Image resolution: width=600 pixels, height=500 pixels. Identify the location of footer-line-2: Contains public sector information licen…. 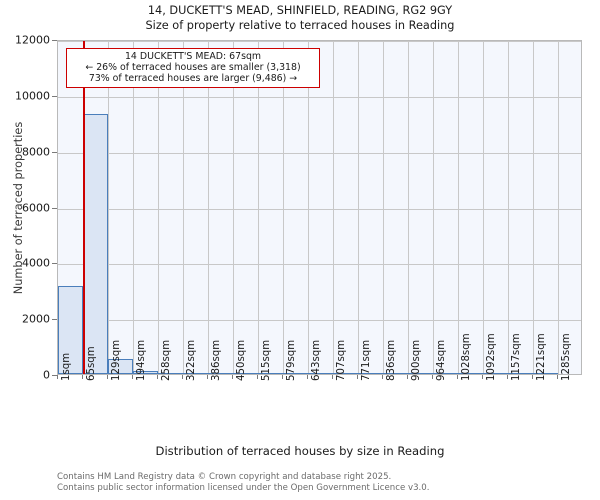
(243, 488).